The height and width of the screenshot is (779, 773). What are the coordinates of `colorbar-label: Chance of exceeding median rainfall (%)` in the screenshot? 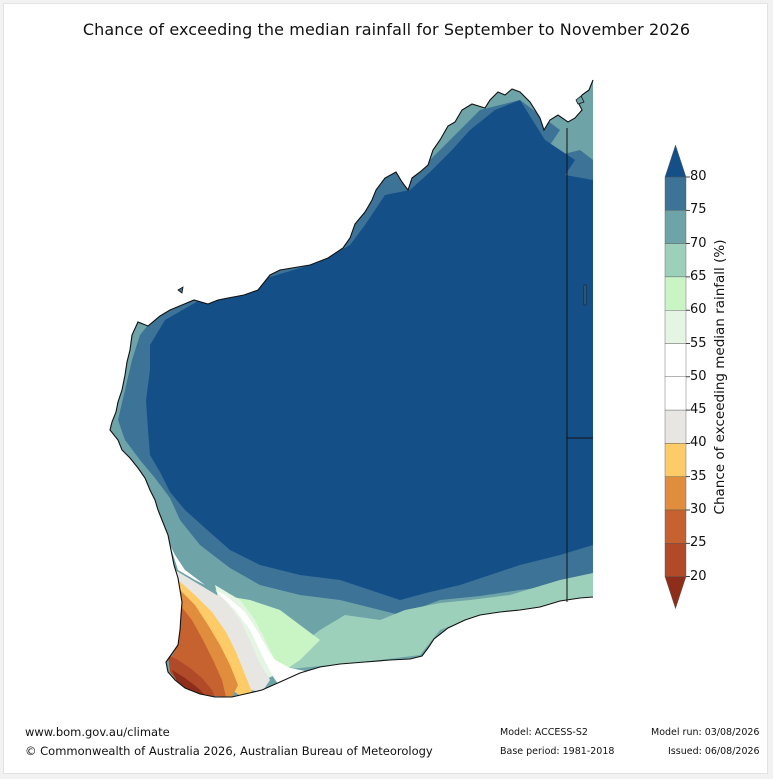 It's located at (720, 377).